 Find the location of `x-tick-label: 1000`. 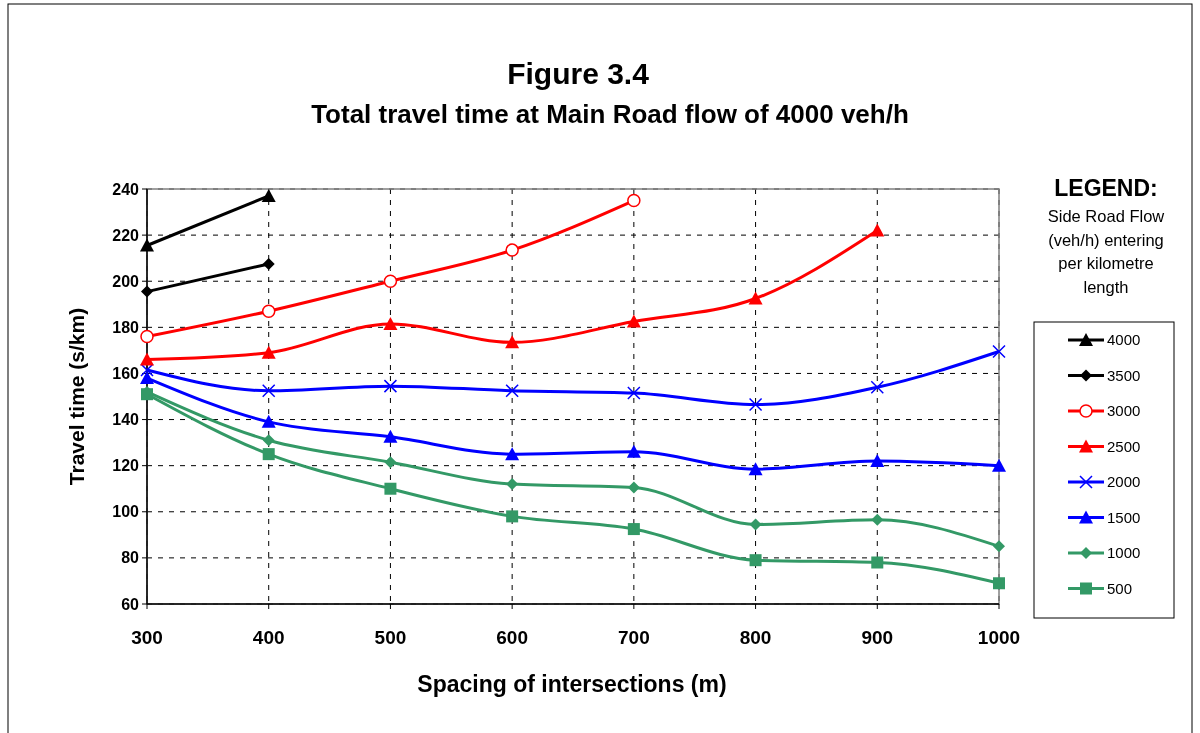

x-tick-label: 1000 is located at coordinates (999, 637).